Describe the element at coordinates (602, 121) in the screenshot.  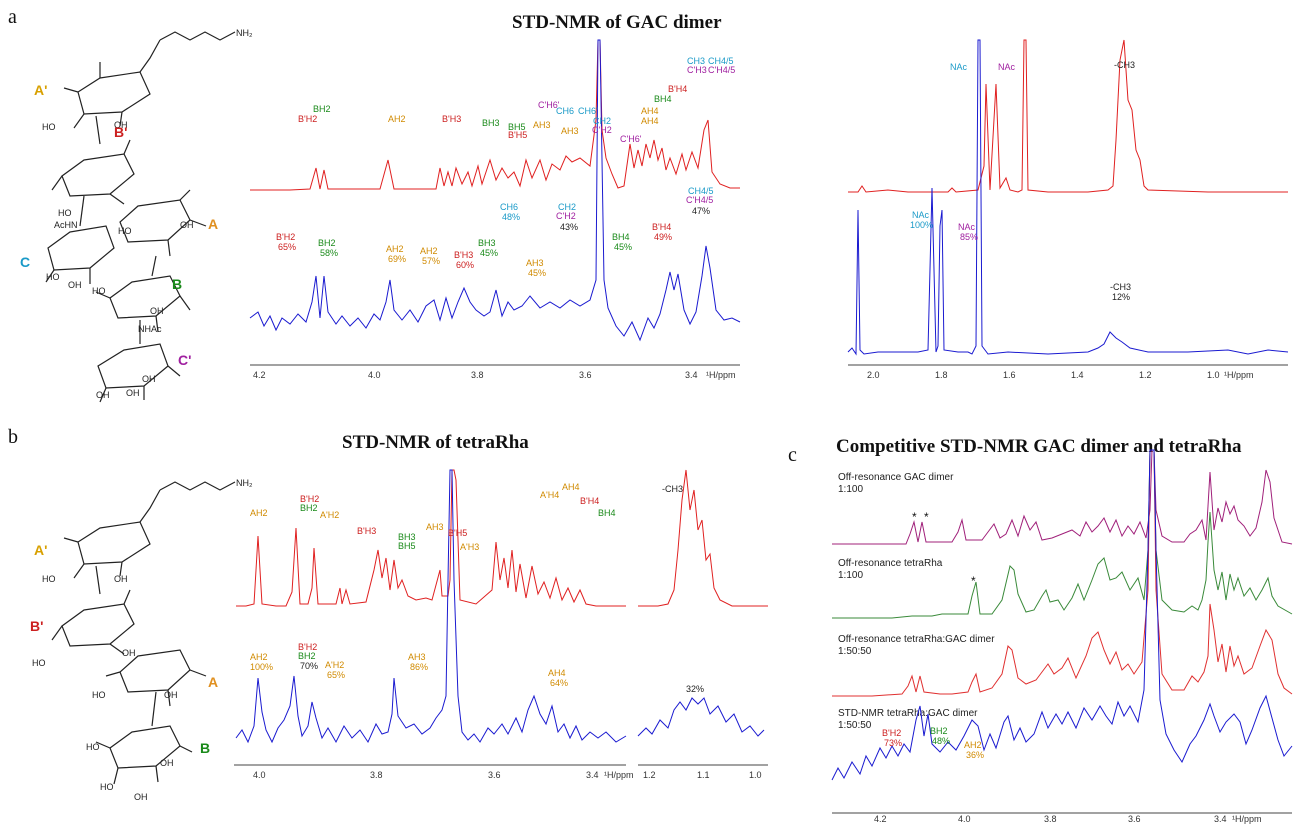
I see `peak-label: CH2` at that location.